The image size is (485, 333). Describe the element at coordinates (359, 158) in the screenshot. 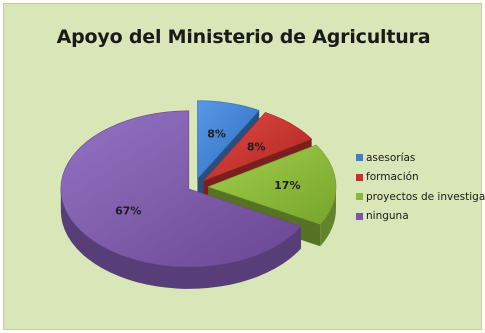

I see `legend-swatch-asesorias` at that location.